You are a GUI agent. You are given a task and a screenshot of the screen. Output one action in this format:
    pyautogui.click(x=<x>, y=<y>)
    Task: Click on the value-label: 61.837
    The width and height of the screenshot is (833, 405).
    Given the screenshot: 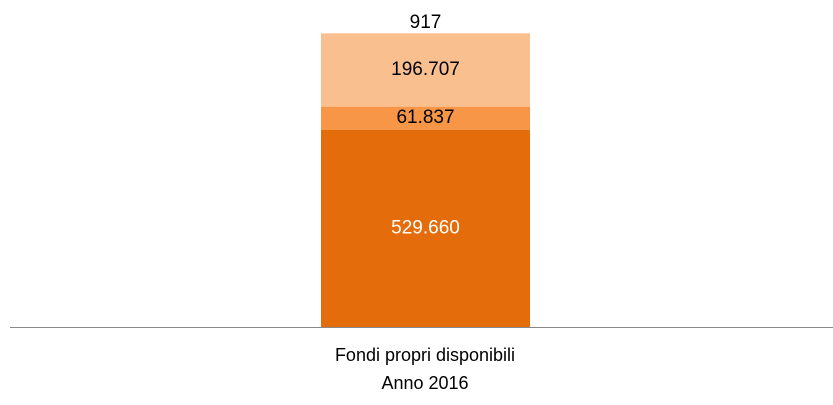 What is the action you would take?
    pyautogui.click(x=425, y=117)
    